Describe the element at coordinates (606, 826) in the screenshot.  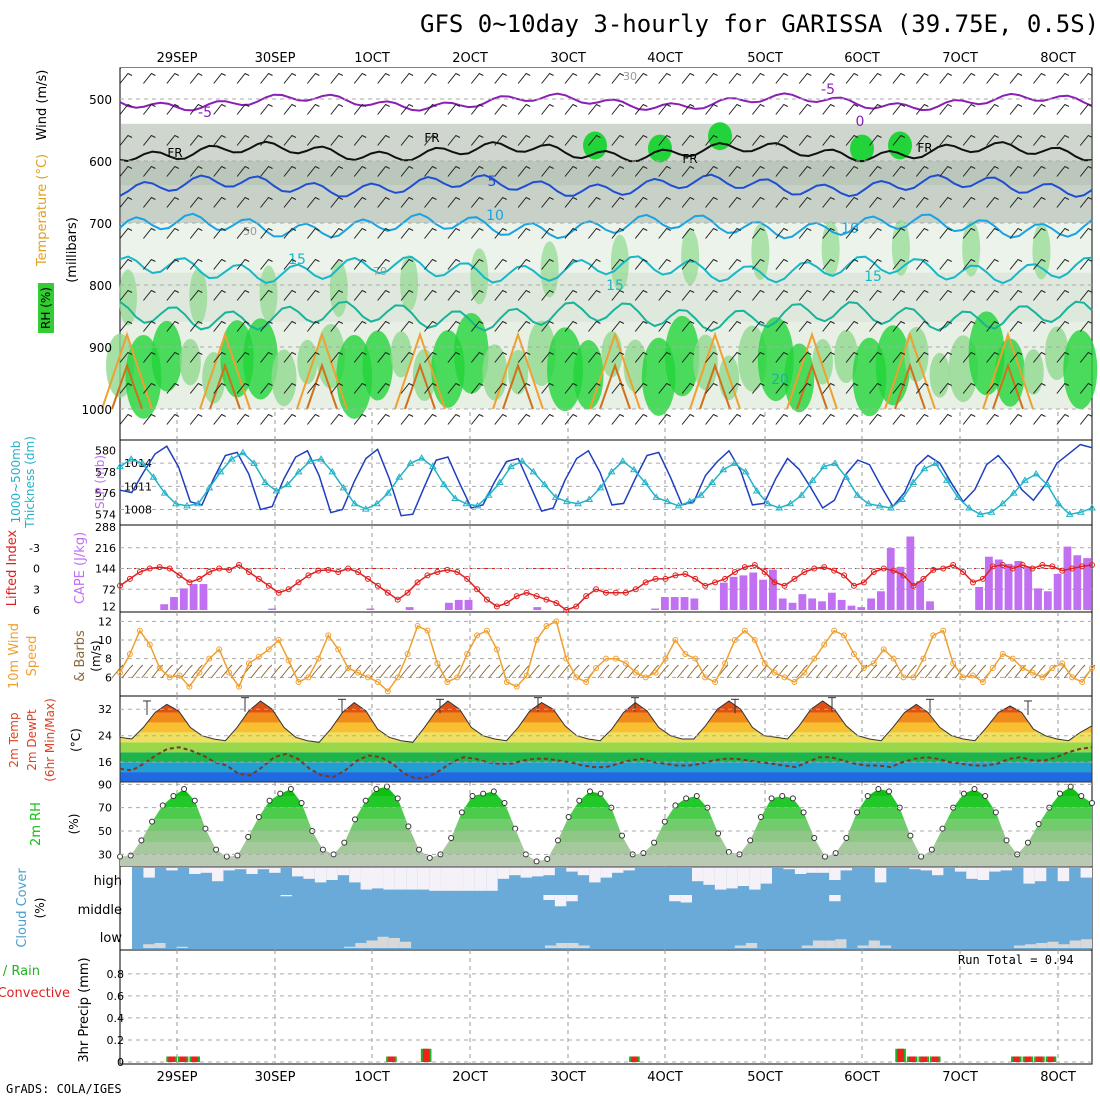
I see `rh-bands` at that location.